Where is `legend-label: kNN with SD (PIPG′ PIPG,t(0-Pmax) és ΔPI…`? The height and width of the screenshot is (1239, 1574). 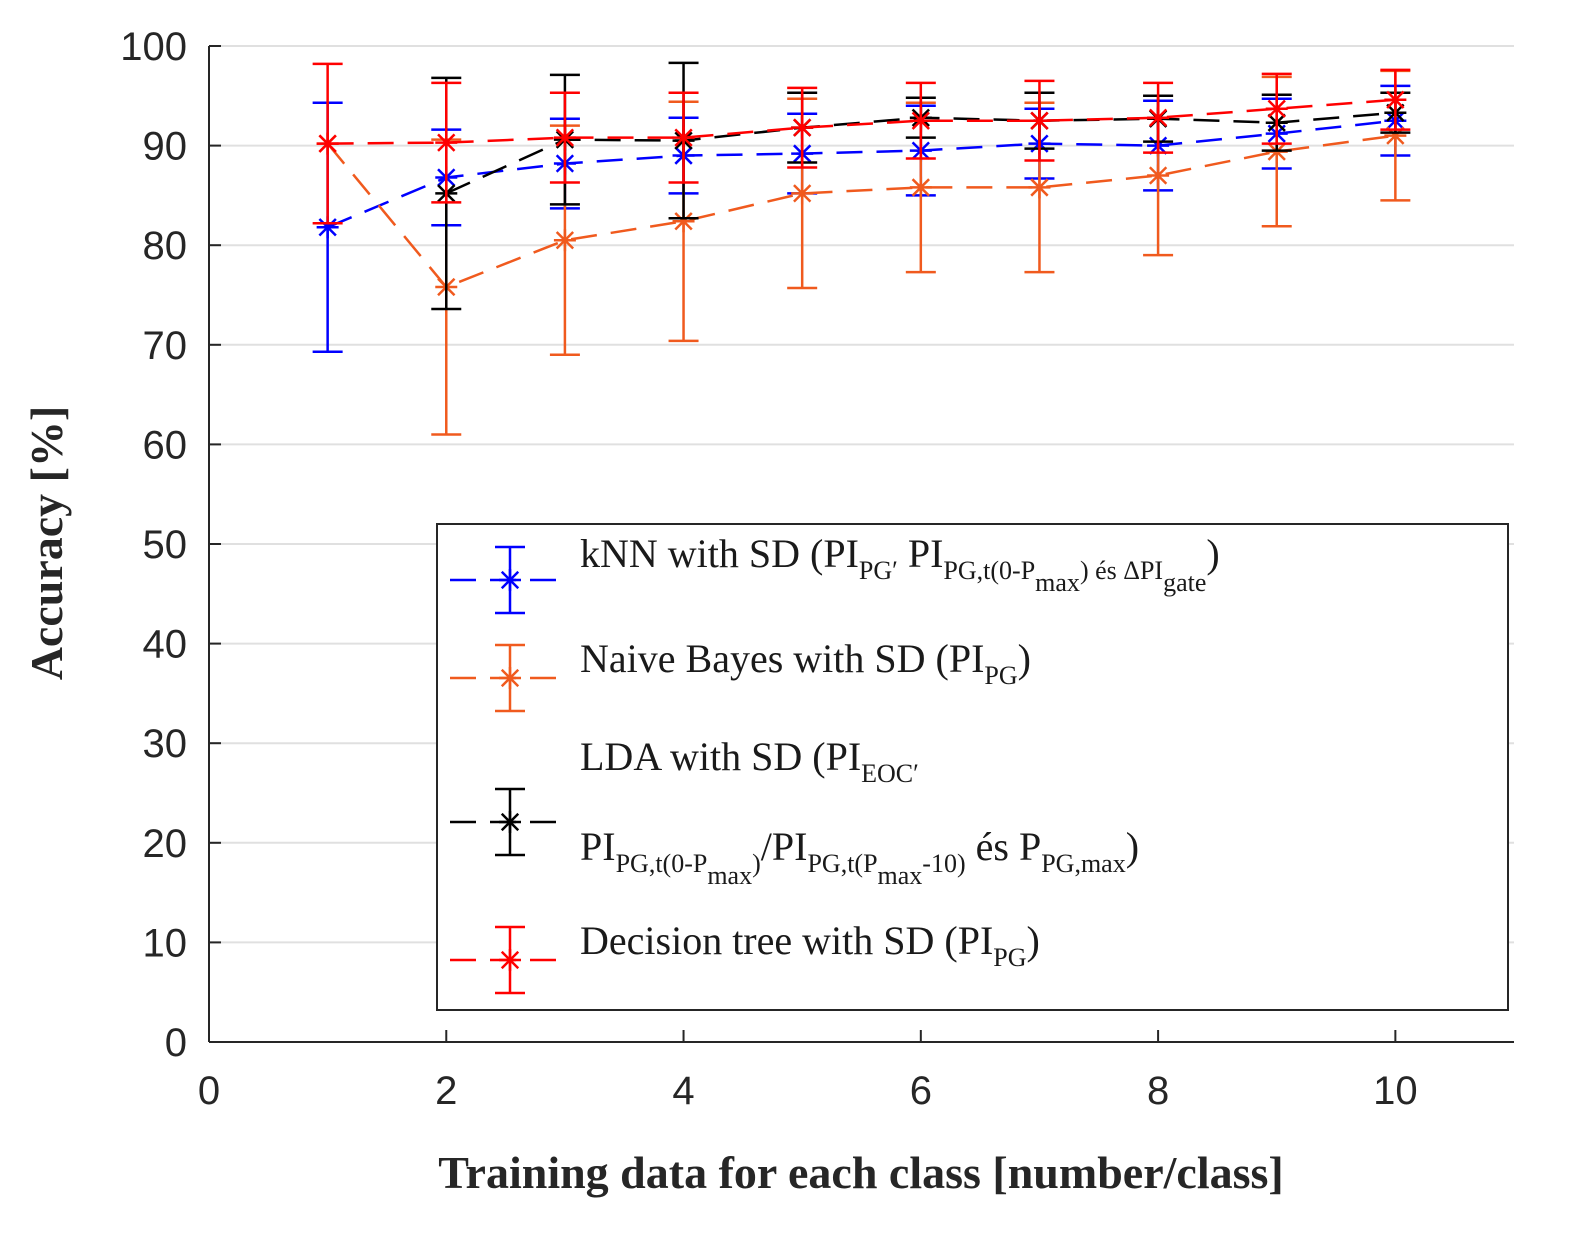 legend-label: kNN with SD (PIPG′ PIPG,t(0-Pmax) és ΔPI… is located at coordinates (900, 564).